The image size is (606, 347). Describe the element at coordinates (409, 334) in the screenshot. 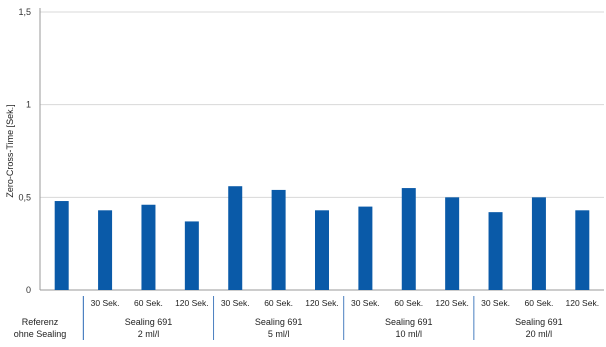

I see `group-label: 10 ml/l` at that location.